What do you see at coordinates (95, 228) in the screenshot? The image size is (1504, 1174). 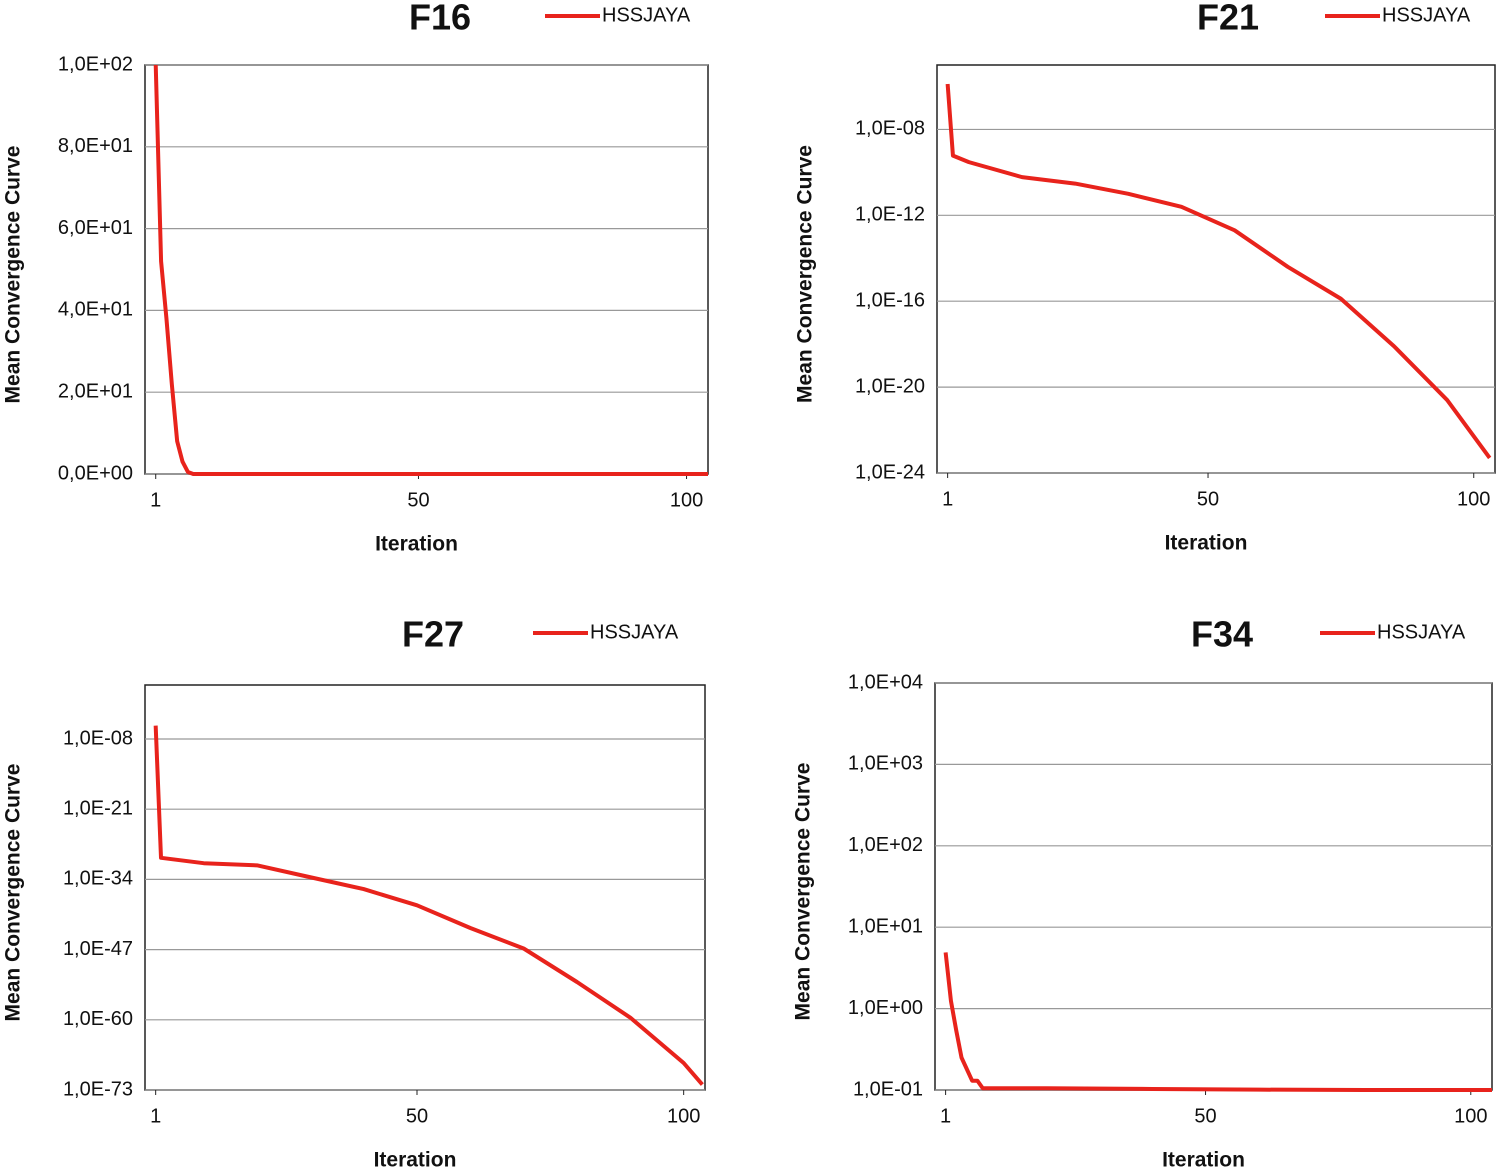 I see `y-tick-label: 6,0E+01` at bounding box center [95, 228].